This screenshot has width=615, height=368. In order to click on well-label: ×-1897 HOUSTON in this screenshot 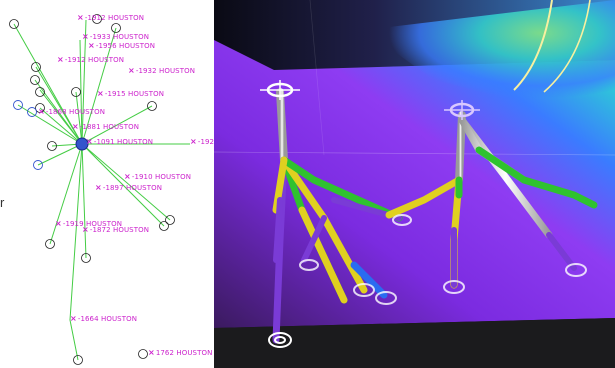, I will do `click(128, 187)`.